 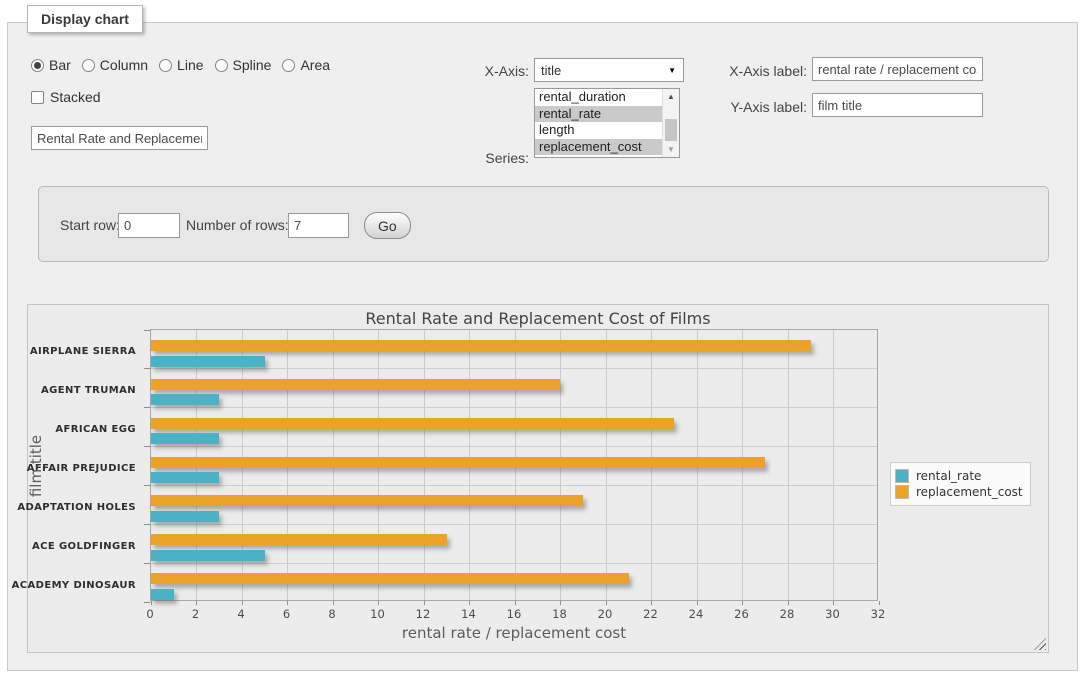 What do you see at coordinates (237, 225) in the screenshot?
I see `number-of-rows-label: Number of rows:` at bounding box center [237, 225].